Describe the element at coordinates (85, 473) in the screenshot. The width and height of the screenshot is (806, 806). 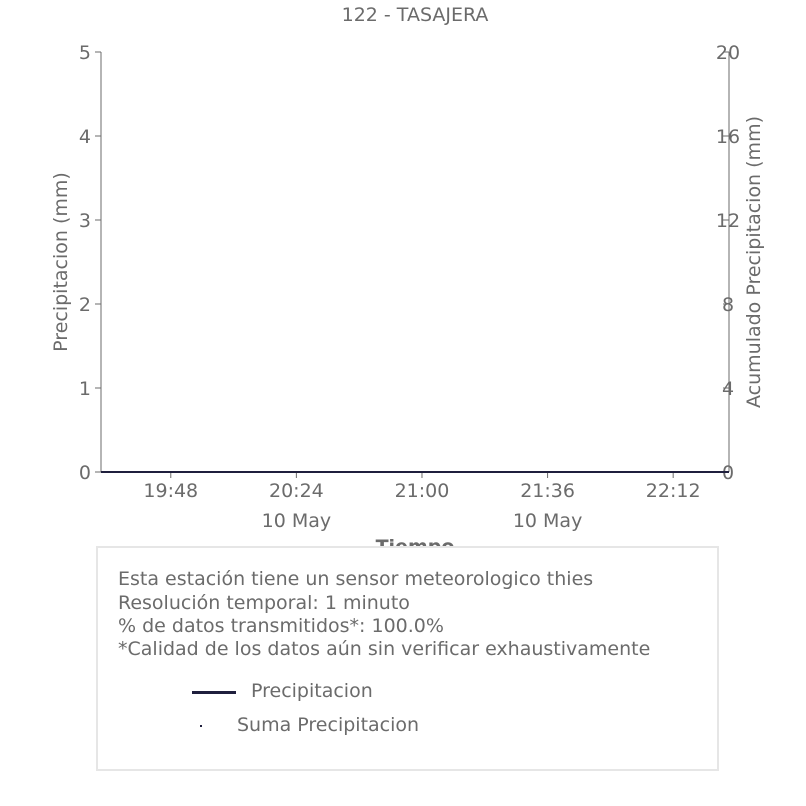
I see `y-tick-label: 0` at that location.